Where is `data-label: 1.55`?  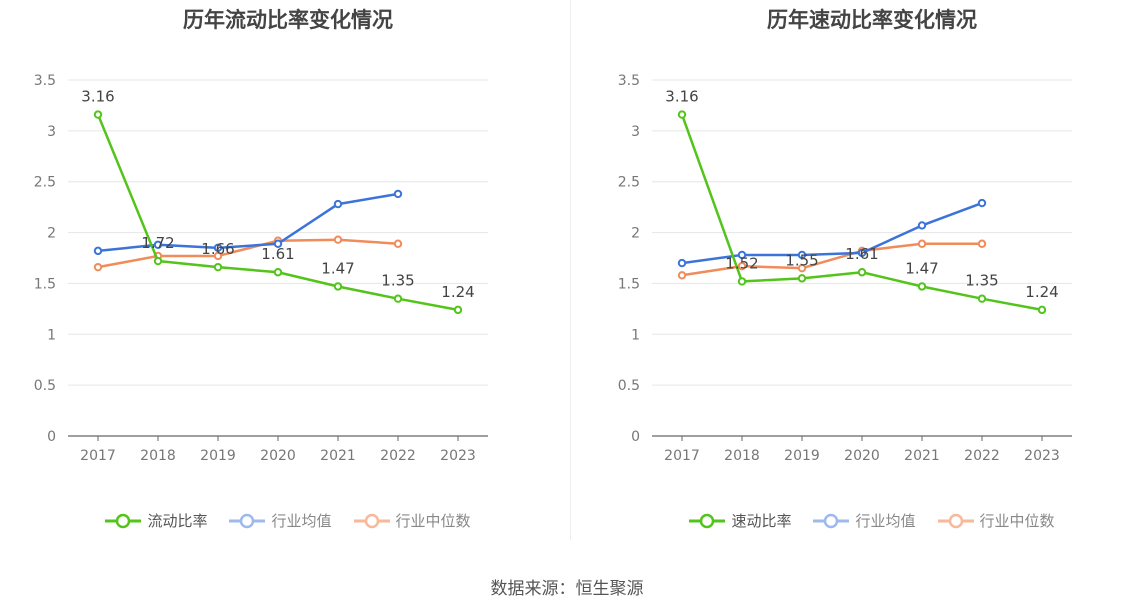
data-label: 1.55 is located at coordinates (801, 260).